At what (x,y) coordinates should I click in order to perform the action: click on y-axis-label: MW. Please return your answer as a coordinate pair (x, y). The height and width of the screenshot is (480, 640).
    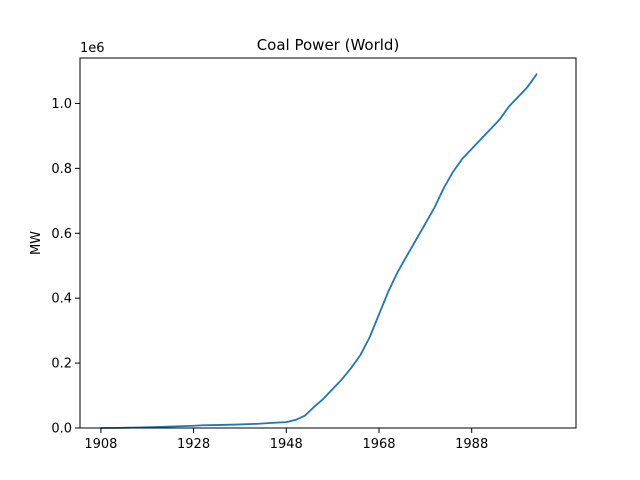
    Looking at the image, I should click on (36, 243).